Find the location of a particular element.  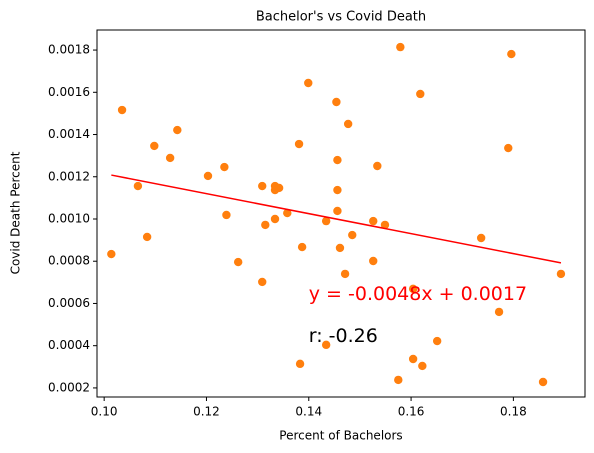

y-tick-label: 0.0002 is located at coordinates (69, 387).